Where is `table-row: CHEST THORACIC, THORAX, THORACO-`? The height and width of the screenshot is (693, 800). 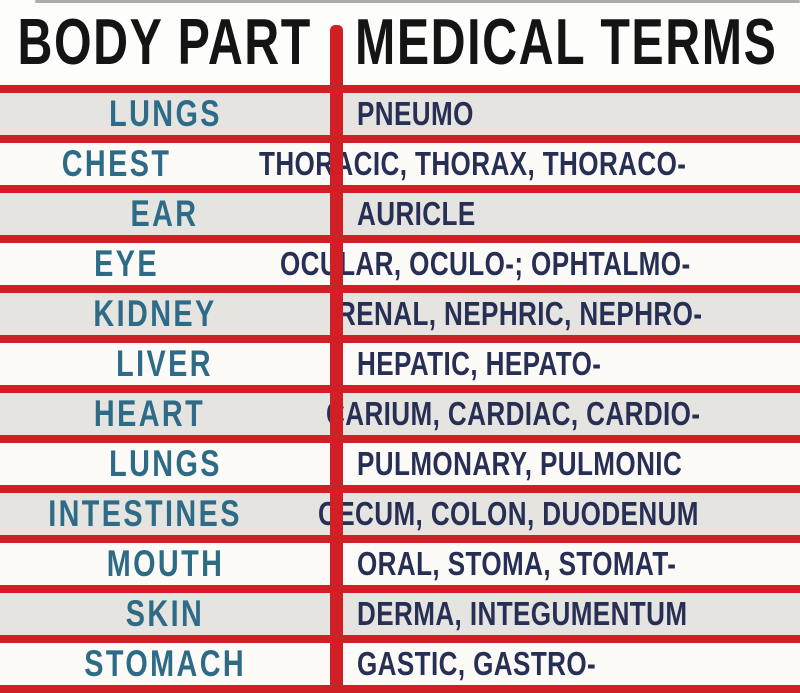 table-row: CHEST THORACIC, THORAX, THORACO- is located at coordinates (400, 160).